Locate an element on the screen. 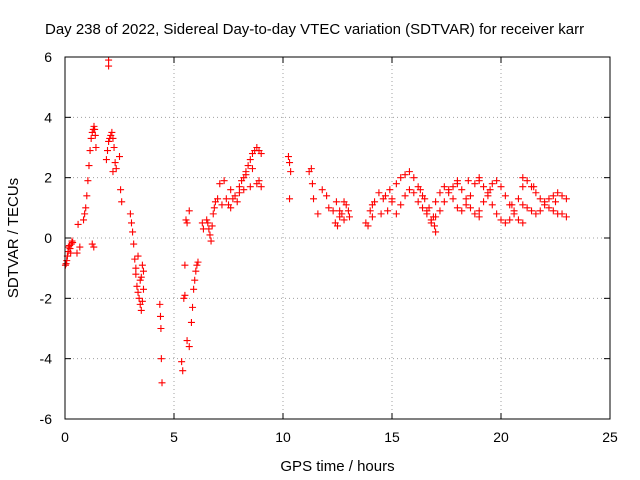 The width and height of the screenshot is (640, 480). y-tick-label: -4 is located at coordinates (46, 359).